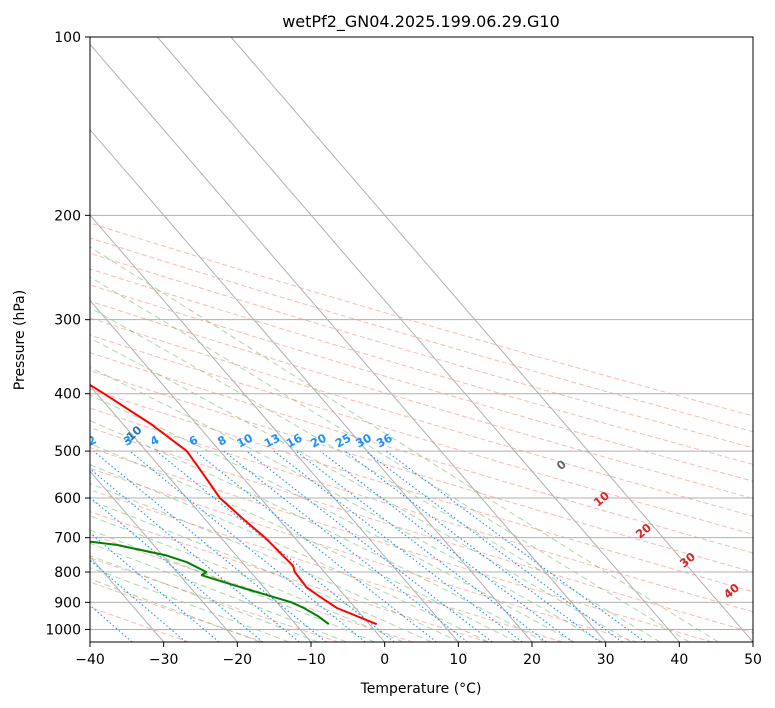  I want to click on dewpoint-line, so click(210, 582).